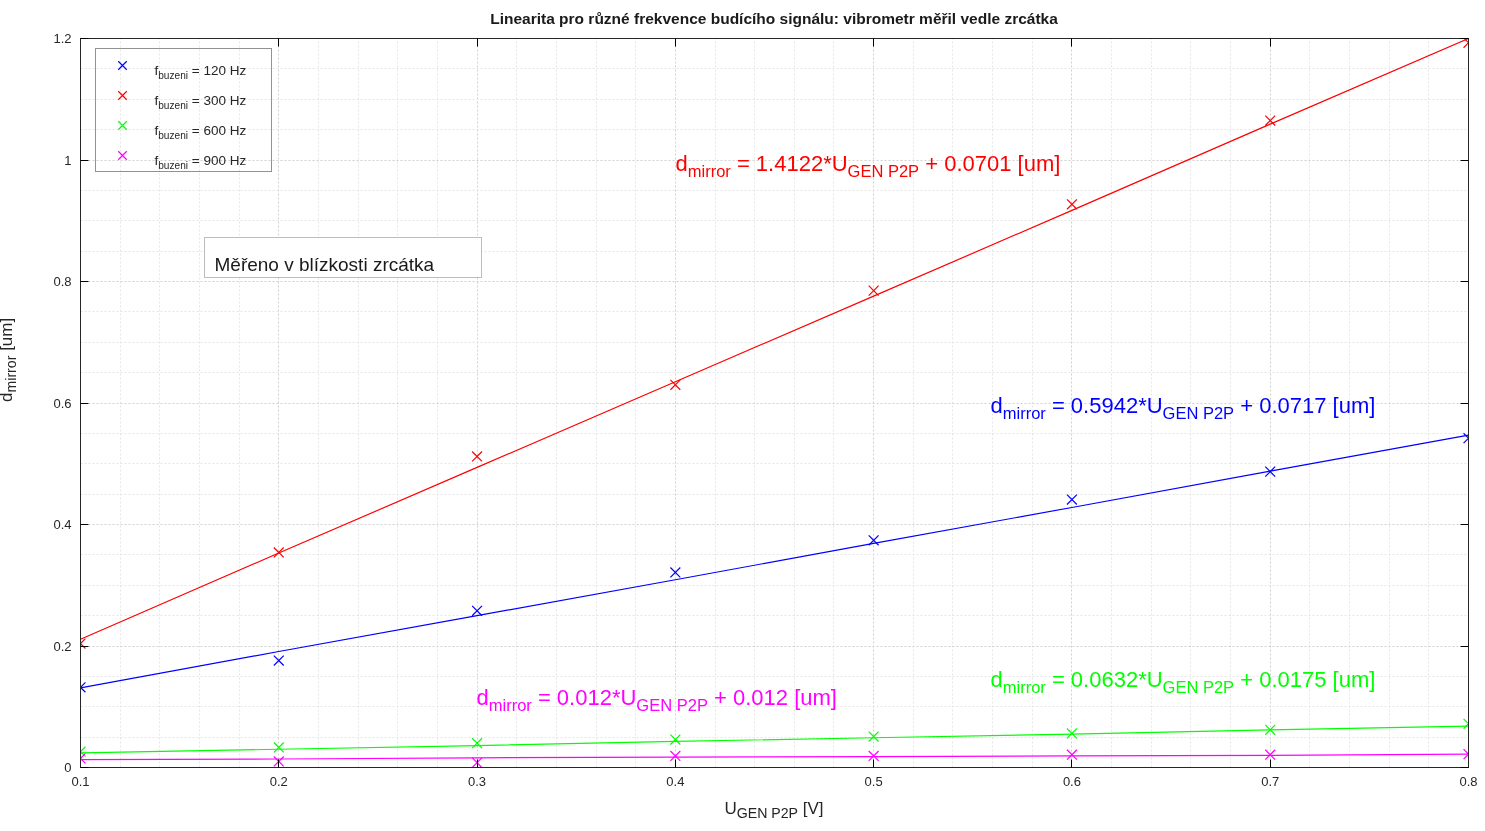 This screenshot has width=1485, height=831. Describe the element at coordinates (774, 19) in the screenshot. I see `chart-title: Linearita pro různé frekvence budícího signálu: vibrometr měřil vedle zrcátka` at that location.